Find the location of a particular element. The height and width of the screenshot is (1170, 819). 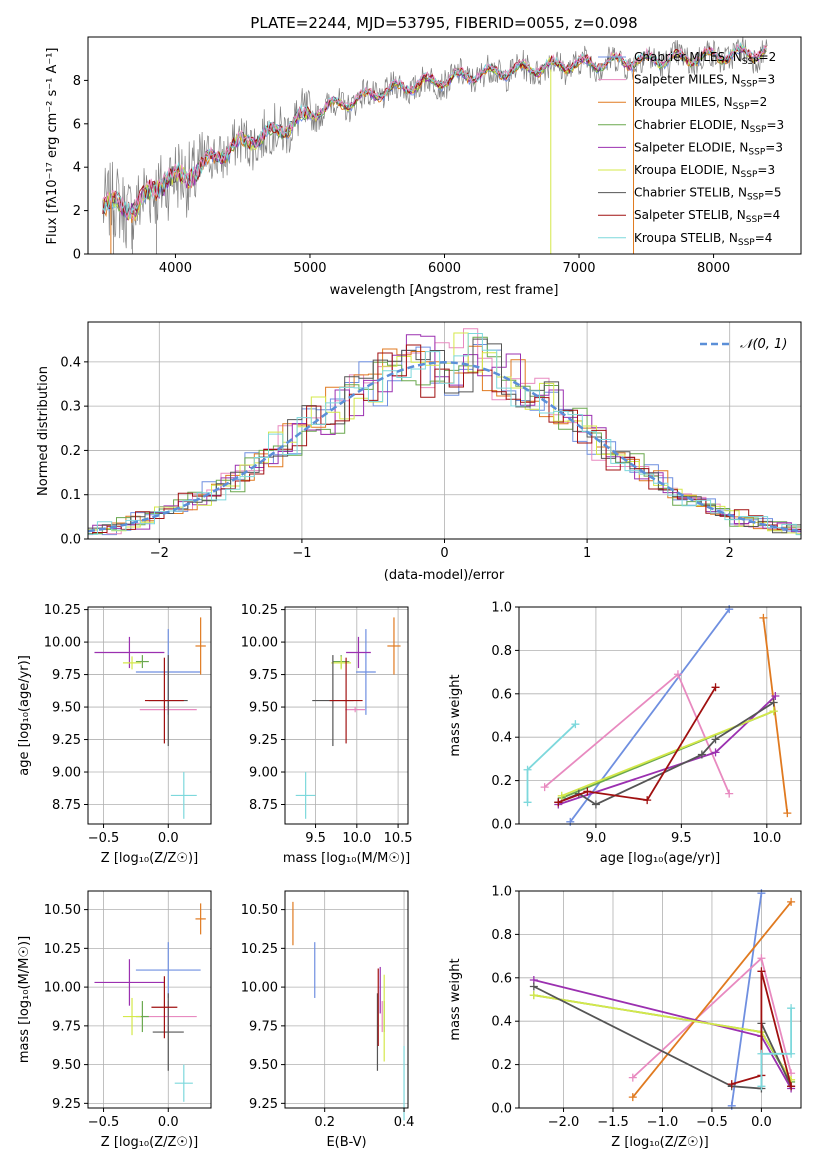

x-tick-label: 4000 is located at coordinates (175, 268).